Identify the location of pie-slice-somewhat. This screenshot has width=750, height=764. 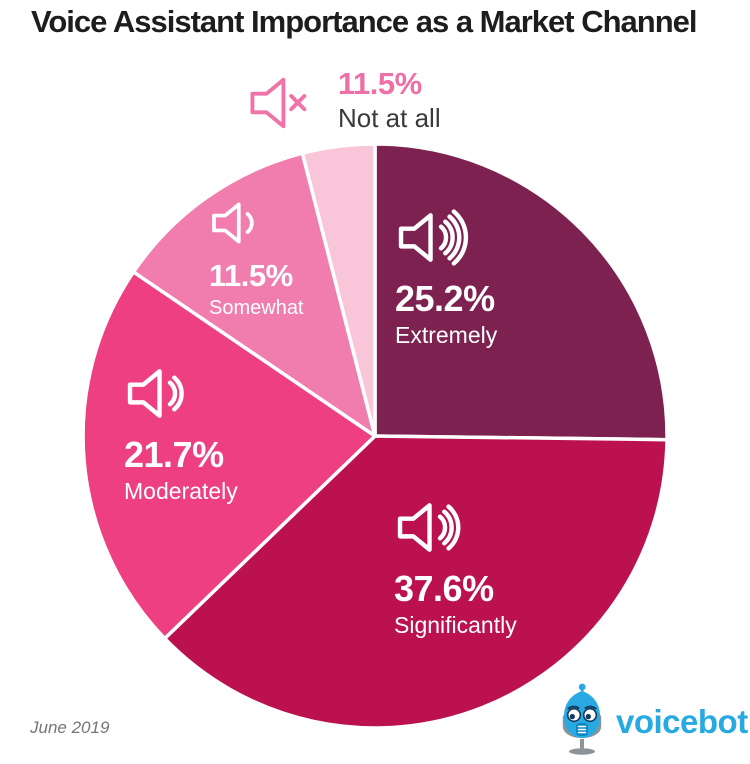
(254, 294).